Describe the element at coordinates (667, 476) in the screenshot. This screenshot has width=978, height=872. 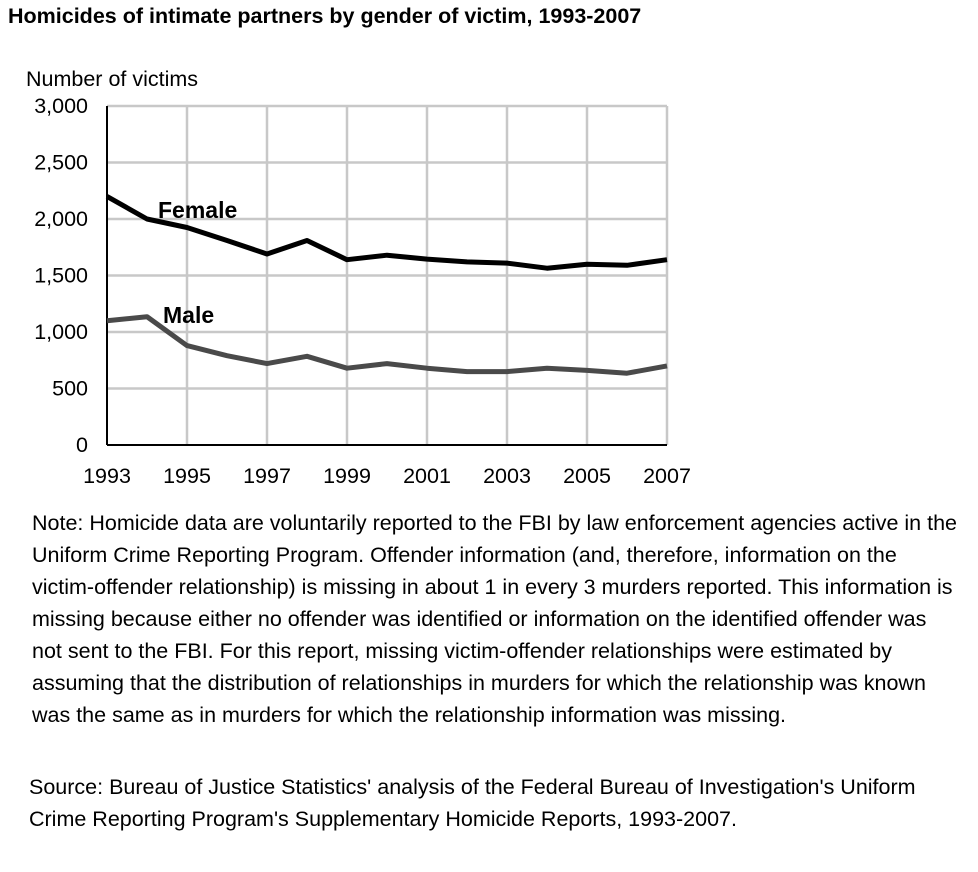
I see `x-tick-label: 2007` at that location.